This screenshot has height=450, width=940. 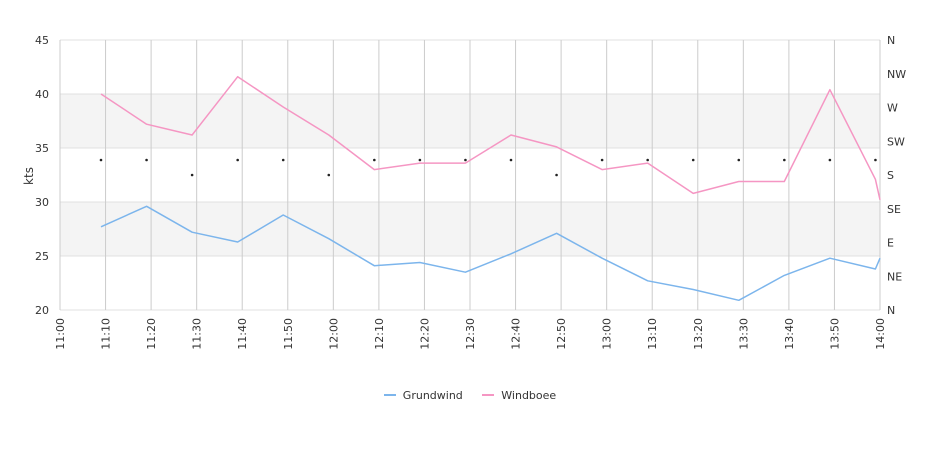 I want to click on legend-swatch-windboee, so click(x=488, y=395).